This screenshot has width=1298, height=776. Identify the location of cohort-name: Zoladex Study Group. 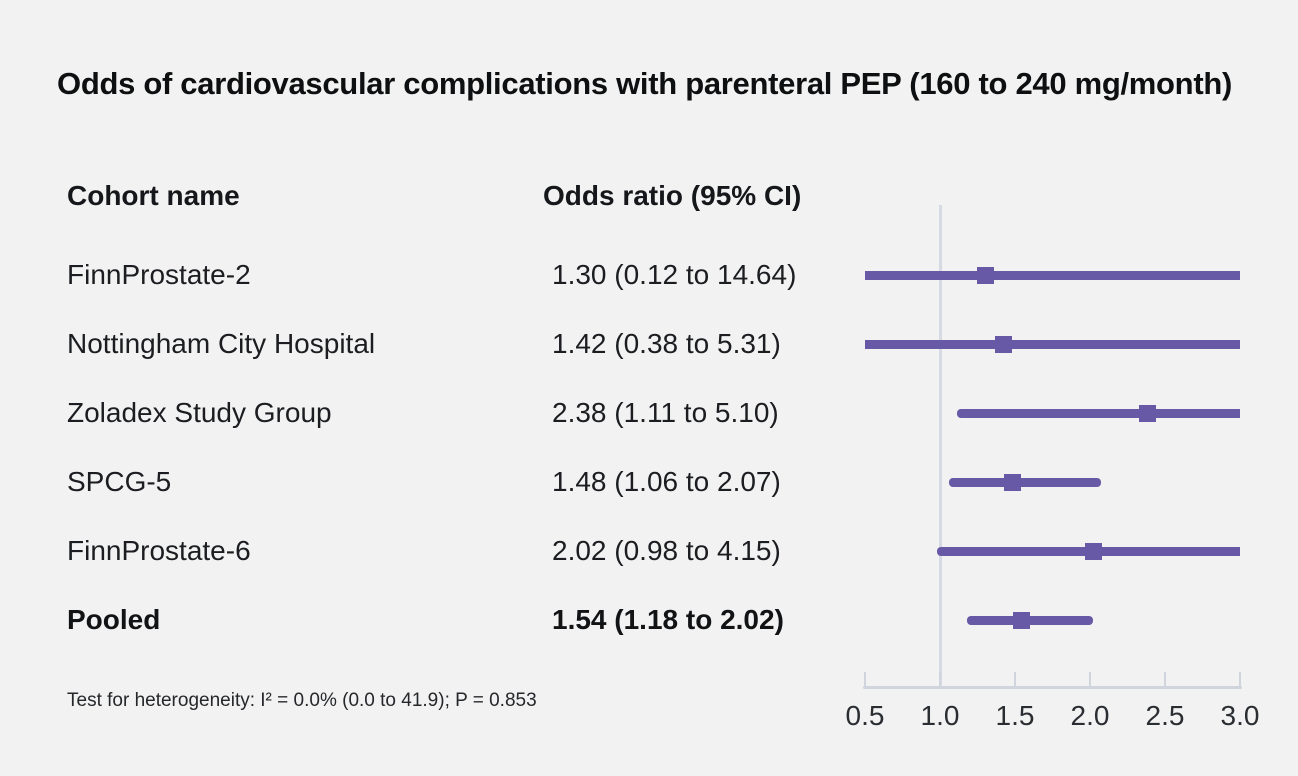
(199, 412).